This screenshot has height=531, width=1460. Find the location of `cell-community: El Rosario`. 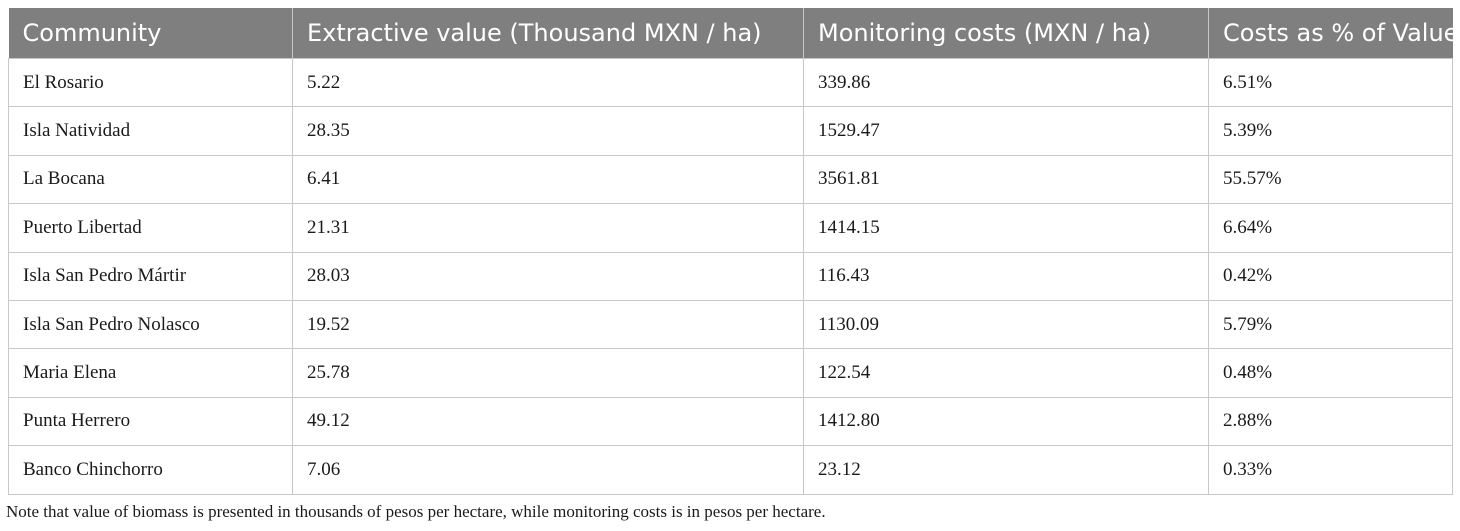

cell-community: El Rosario is located at coordinates (150, 82).